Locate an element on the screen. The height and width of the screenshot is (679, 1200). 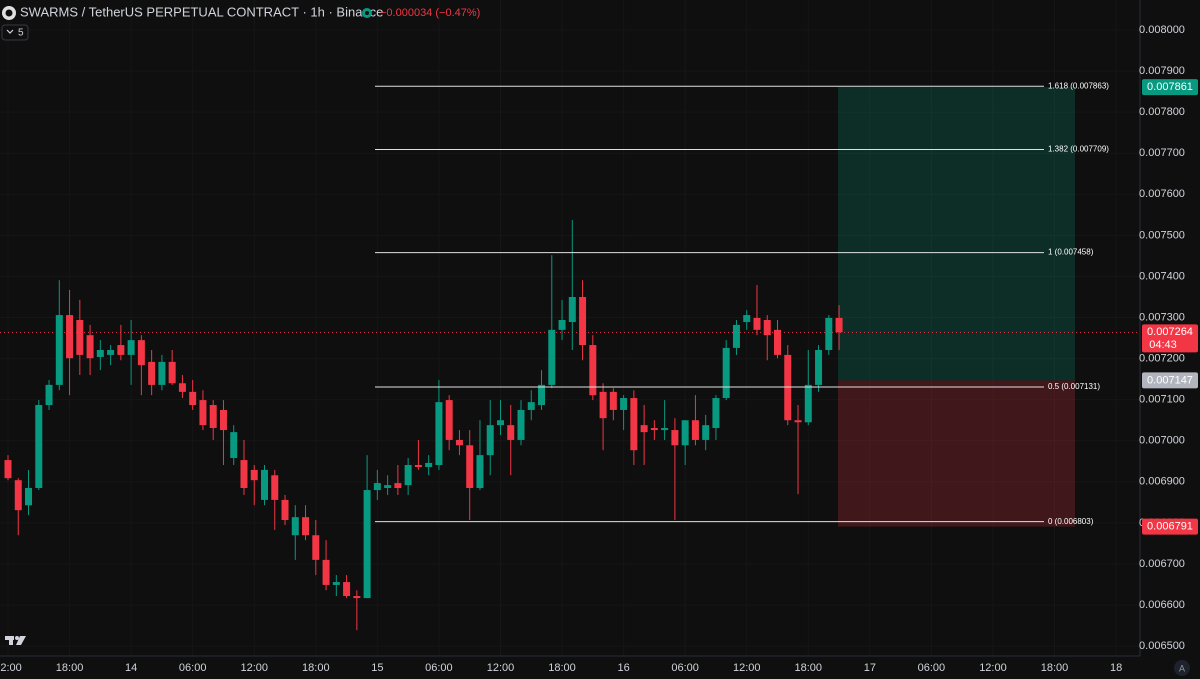
auto-scale-label: A is located at coordinates (1182, 668).